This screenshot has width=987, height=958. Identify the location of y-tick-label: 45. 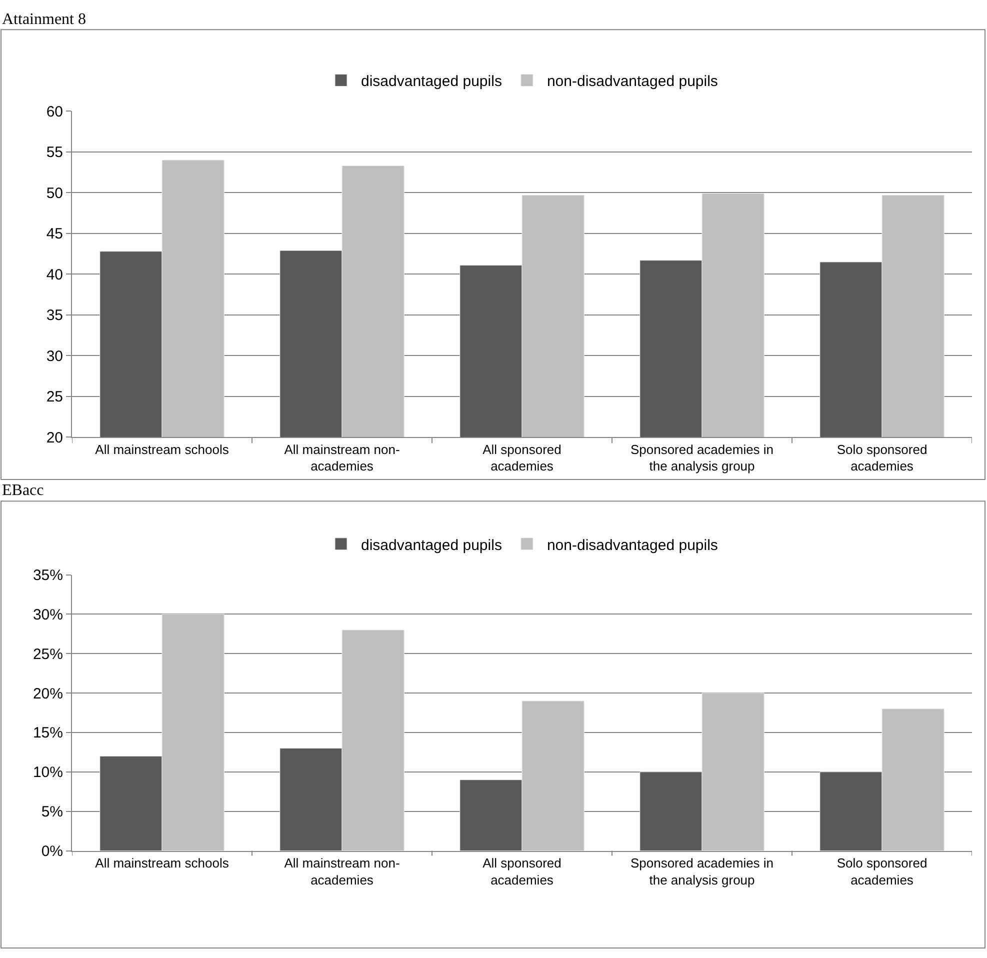
(54, 234).